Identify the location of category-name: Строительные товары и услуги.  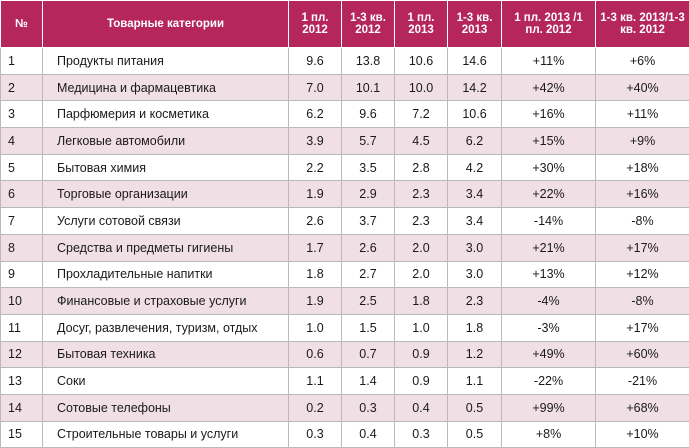
(165, 434).